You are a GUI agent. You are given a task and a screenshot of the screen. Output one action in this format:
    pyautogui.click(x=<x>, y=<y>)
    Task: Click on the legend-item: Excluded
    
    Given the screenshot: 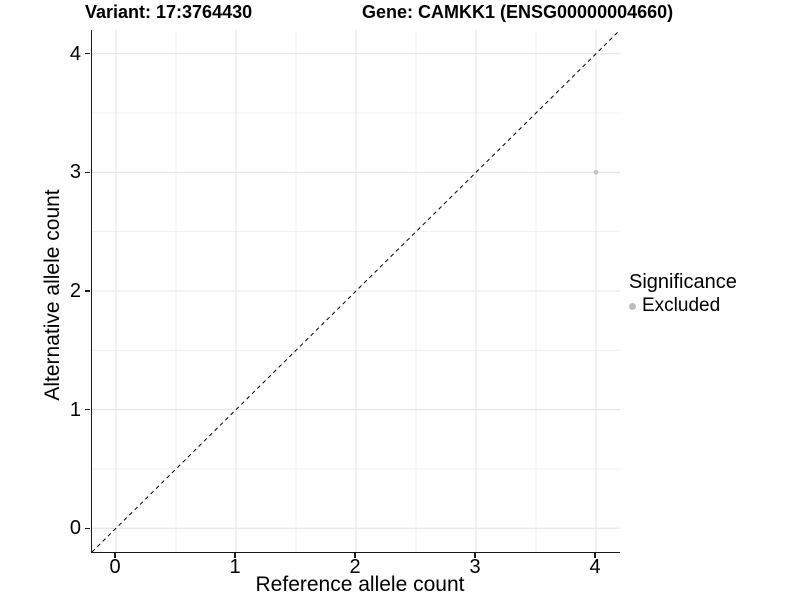 What is the action you would take?
    pyautogui.click(x=683, y=306)
    